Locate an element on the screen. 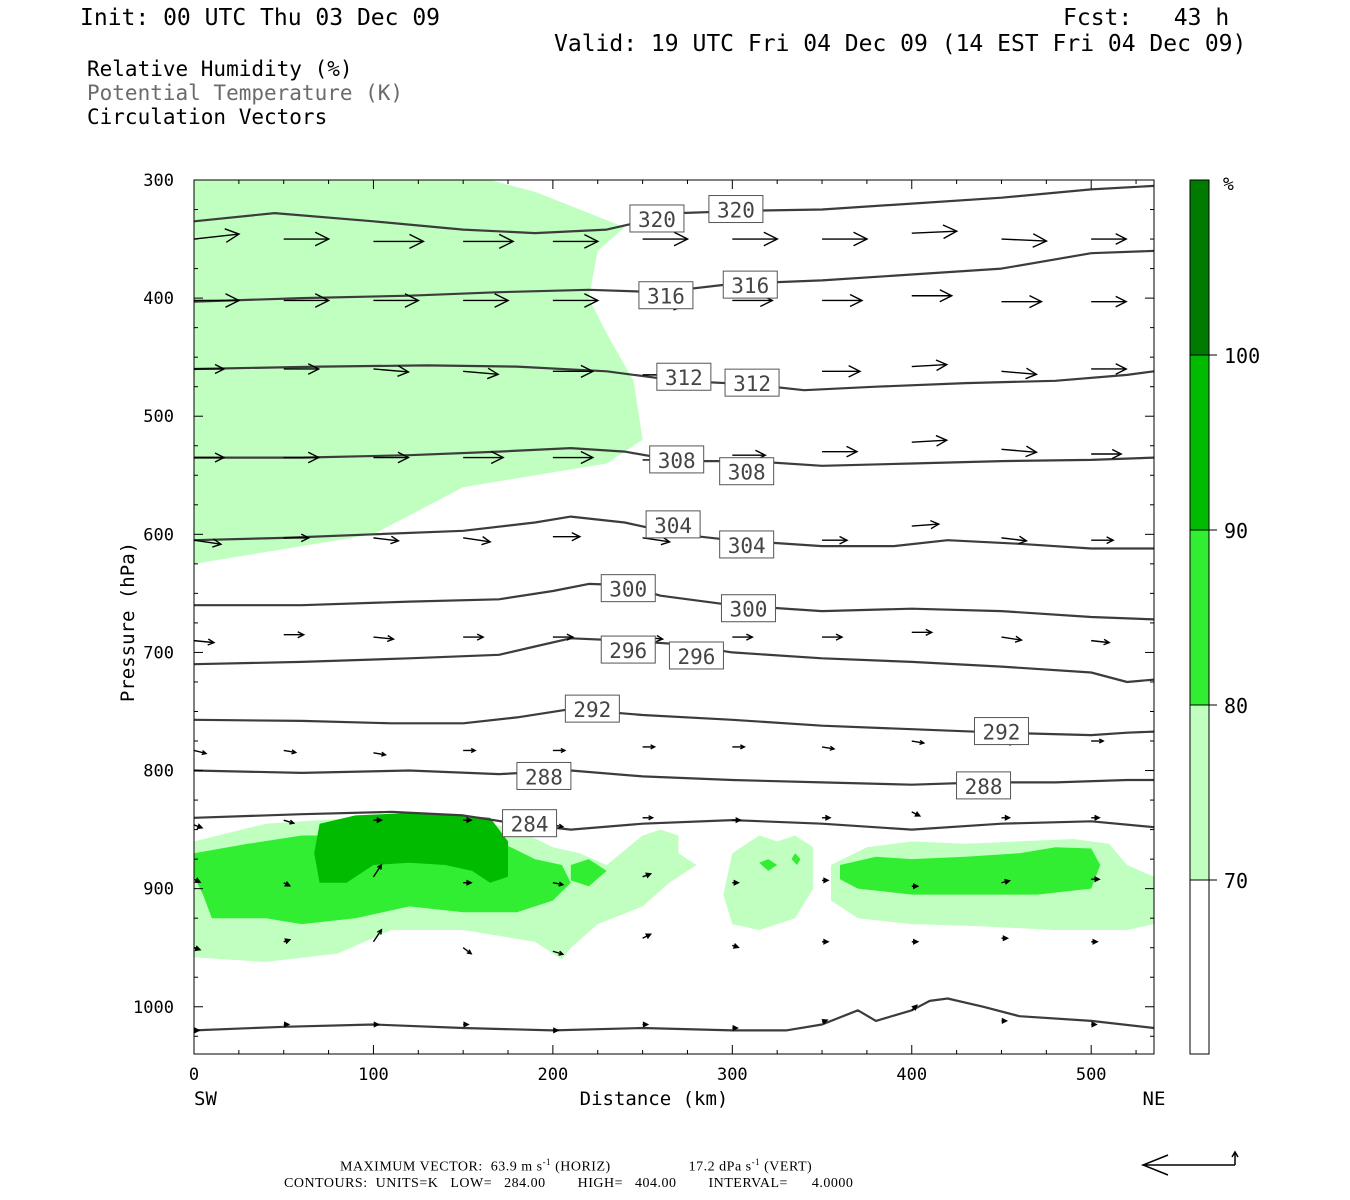 This screenshot has height=1200, width=1350. theta-label-300-1: 300 is located at coordinates (748, 608).